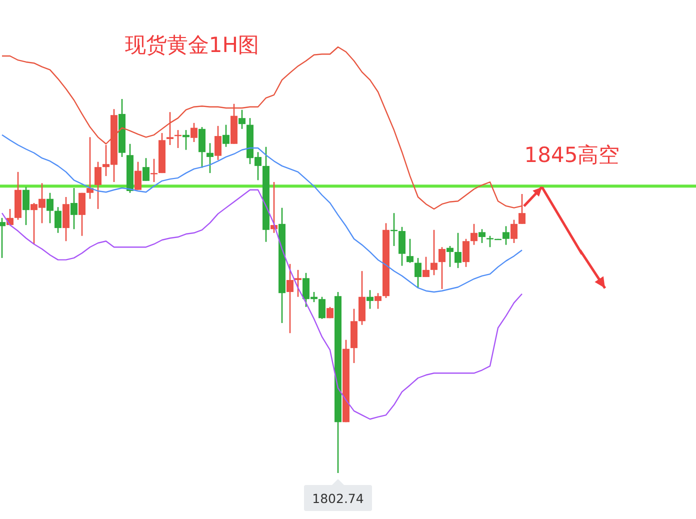  I want to click on annotation: 1845高空, so click(572, 155).